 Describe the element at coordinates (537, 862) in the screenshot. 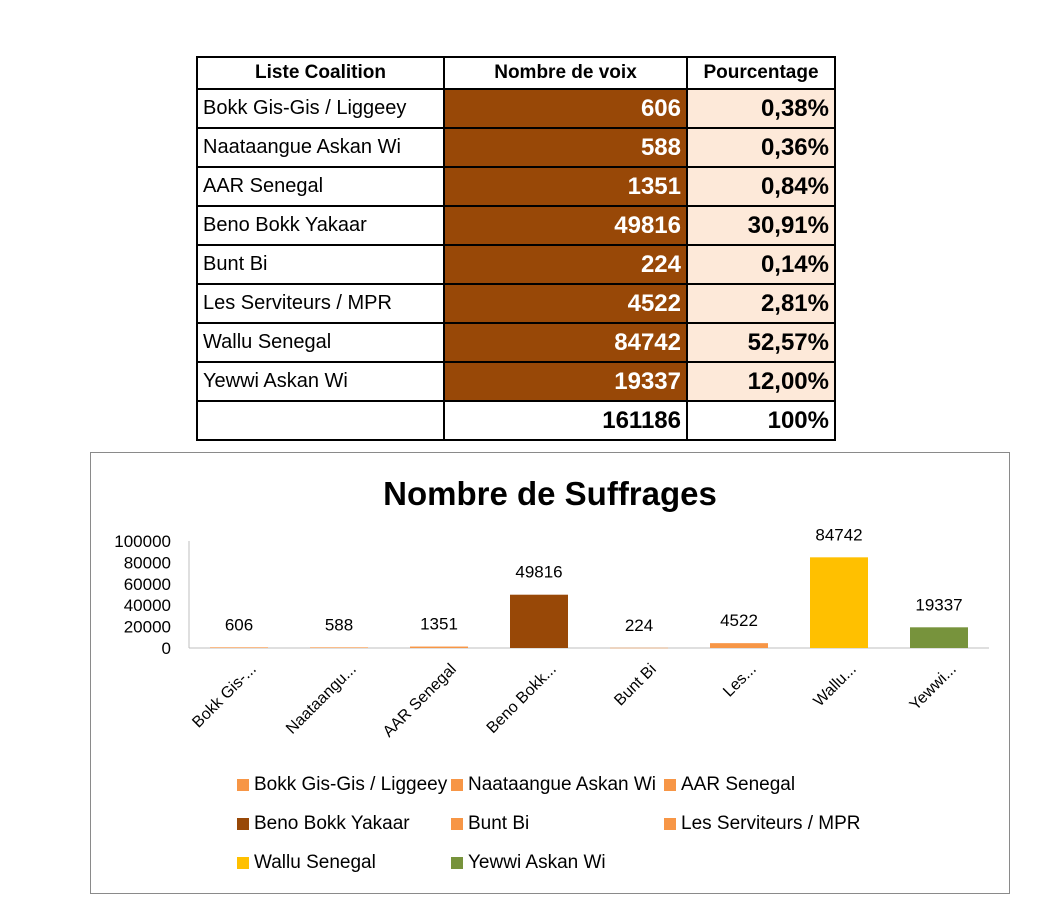

I see `legend-label: Yewwi Askan Wi` at that location.